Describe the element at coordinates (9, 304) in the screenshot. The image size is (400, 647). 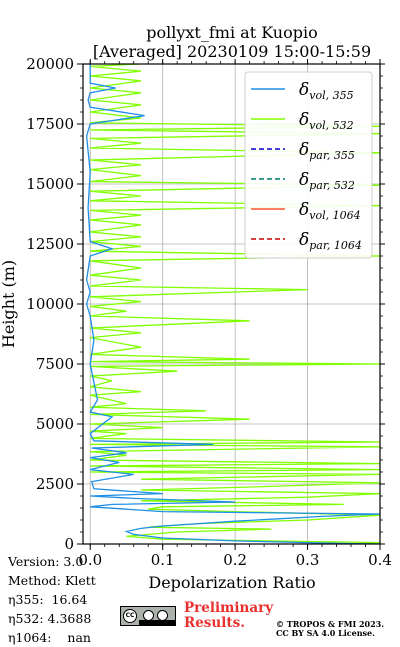
I see `y-axis-label: Height (m)` at that location.